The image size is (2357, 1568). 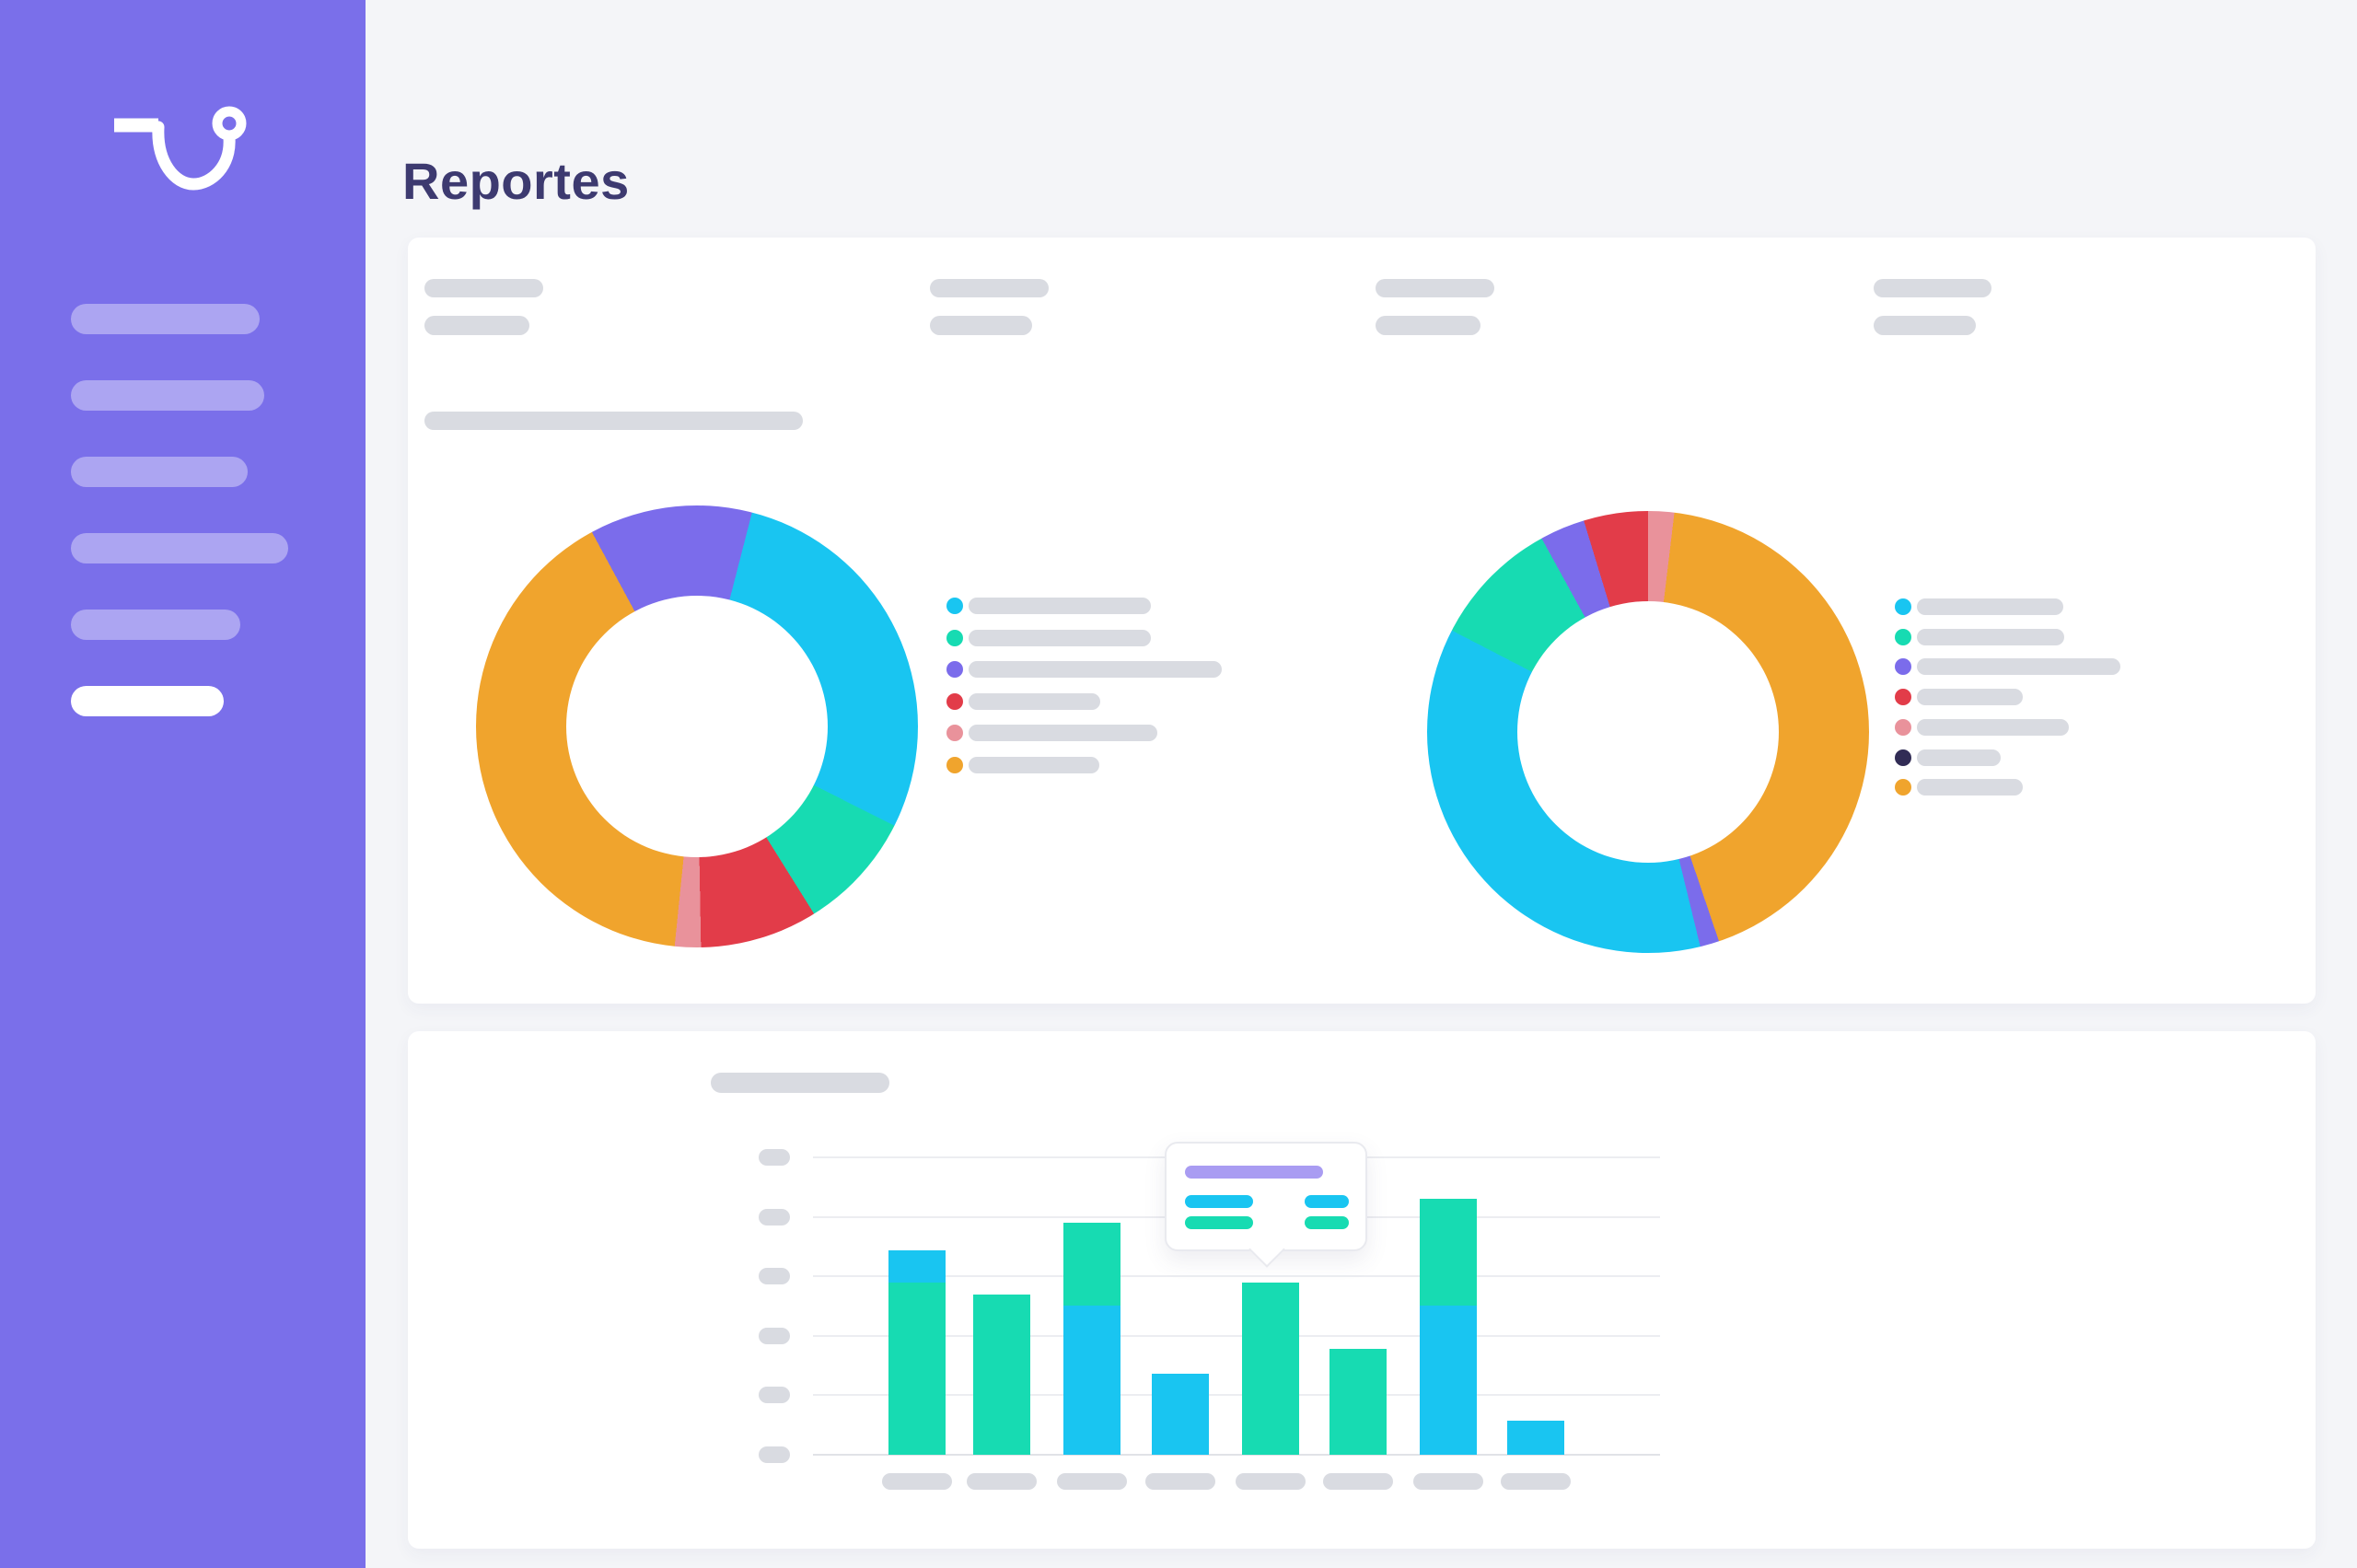 I want to click on chart-title-placeholder, so click(x=800, y=1083).